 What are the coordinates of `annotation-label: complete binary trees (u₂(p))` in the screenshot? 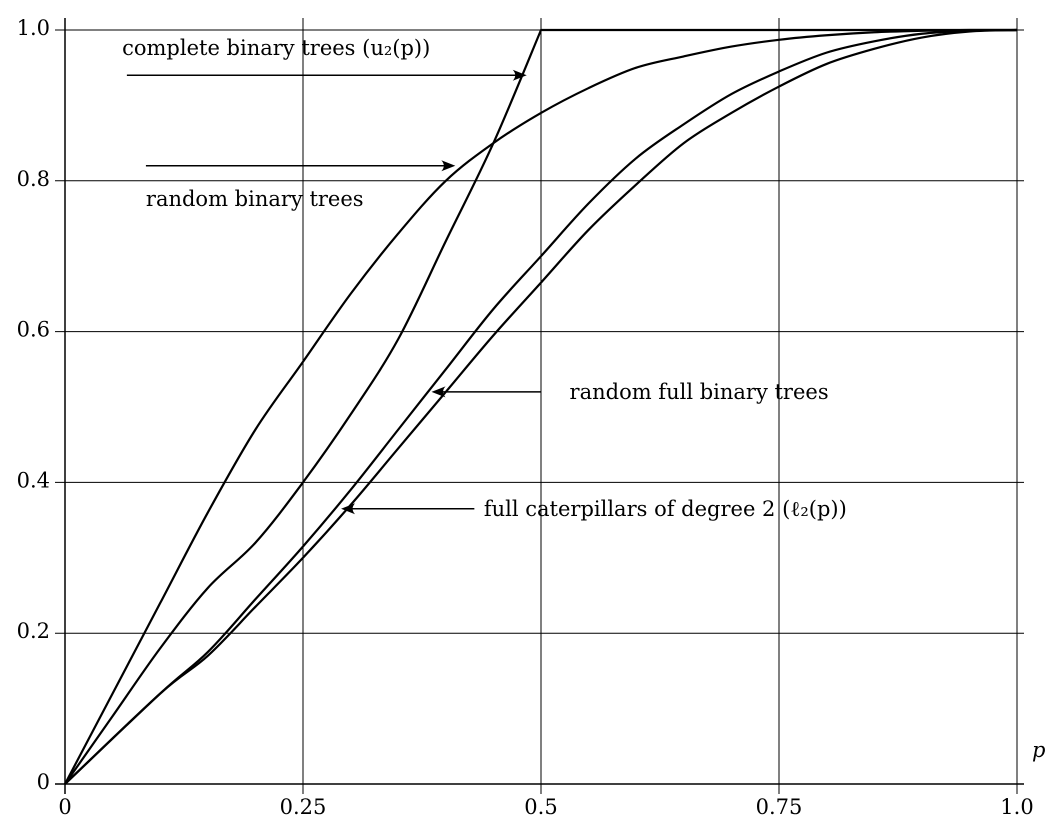 It's located at (276, 48).